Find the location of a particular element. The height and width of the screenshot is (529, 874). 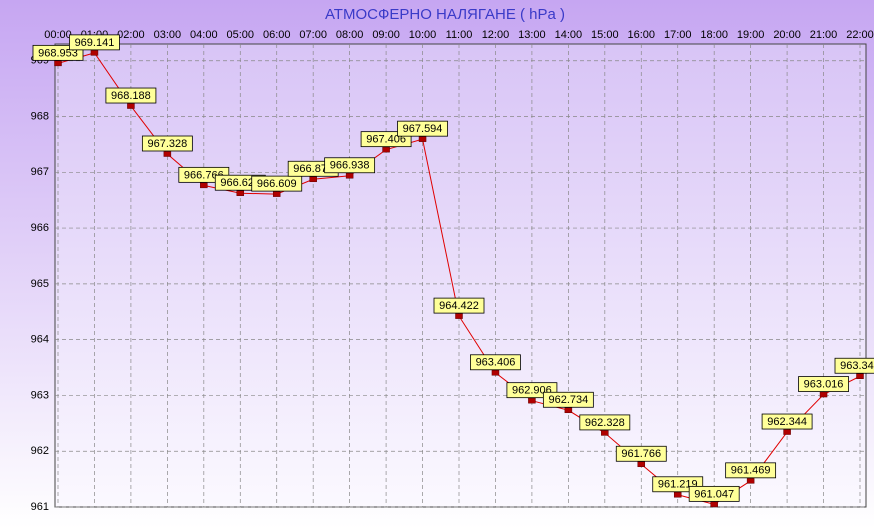

x-tick-label: 11:00 is located at coordinates (459, 35).